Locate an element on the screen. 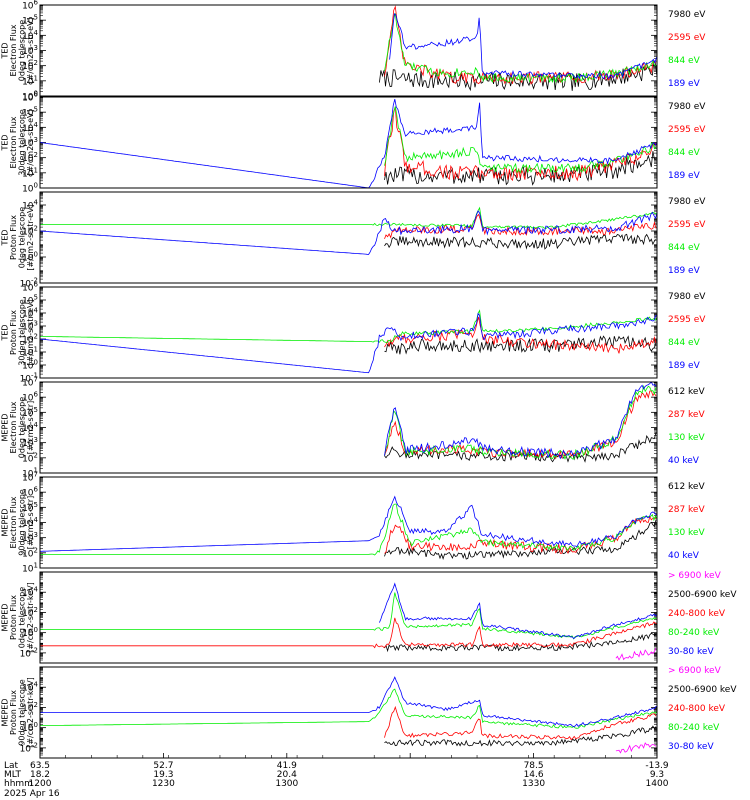 The image size is (750, 800). x-row-label-mlt: MLT is located at coordinates (13, 775).